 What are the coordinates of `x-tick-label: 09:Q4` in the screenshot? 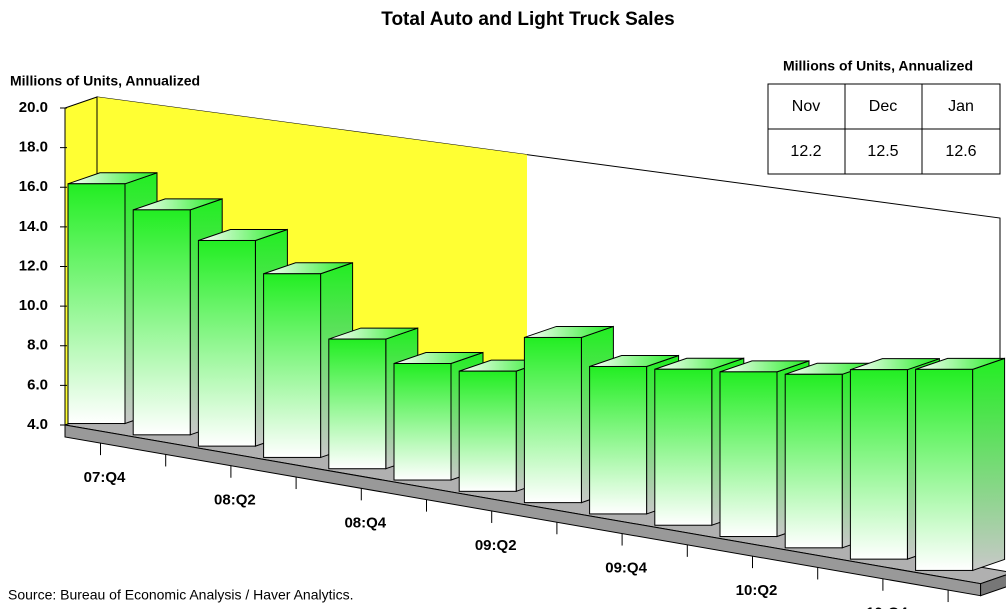 It's located at (626, 568).